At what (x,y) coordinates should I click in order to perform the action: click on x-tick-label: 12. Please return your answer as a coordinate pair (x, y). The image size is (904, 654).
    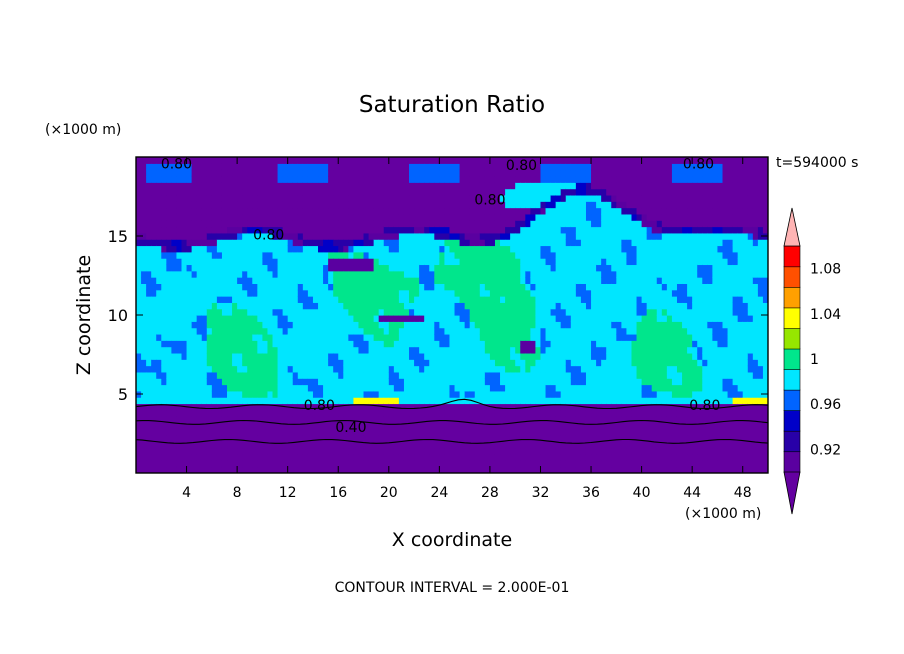
    Looking at the image, I should click on (288, 493).